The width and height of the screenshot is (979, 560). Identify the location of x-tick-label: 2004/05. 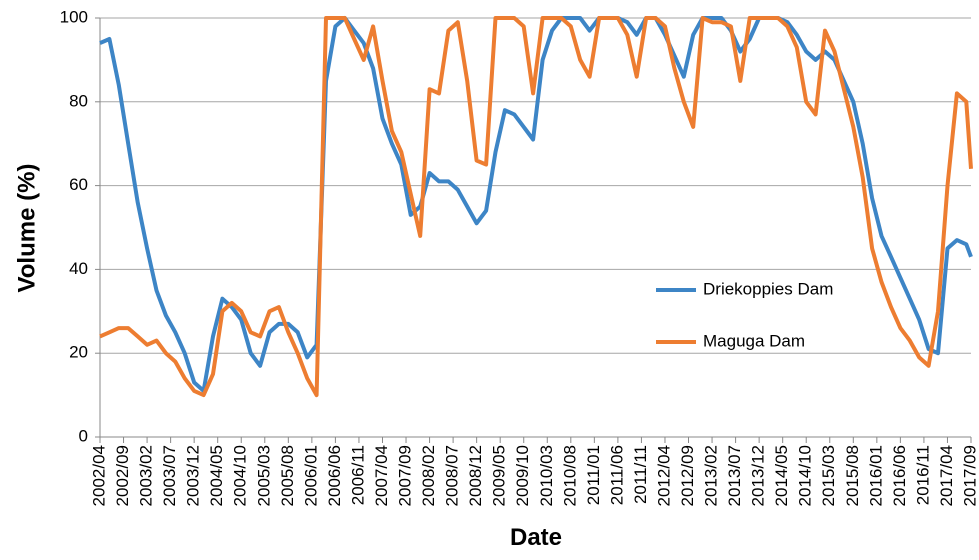
(216, 475).